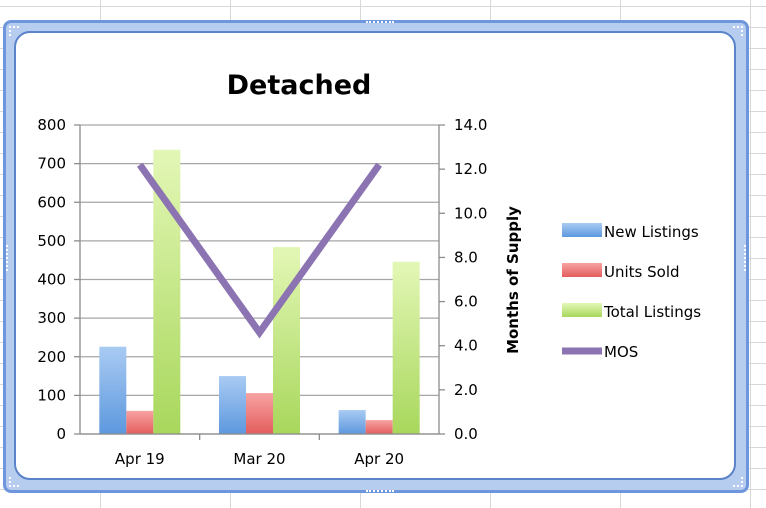 The image size is (766, 508). What do you see at coordinates (466, 302) in the screenshot?
I see `right-tick-label: 6.0` at bounding box center [466, 302].